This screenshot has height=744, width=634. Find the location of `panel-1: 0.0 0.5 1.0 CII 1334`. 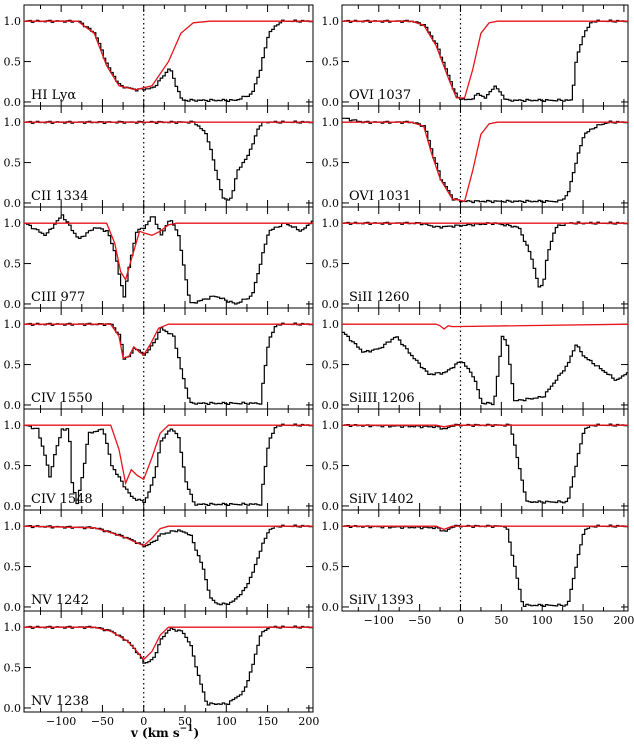

panel-1: 0.0 0.5 1.0 CII 1334 is located at coordinates (159, 157).